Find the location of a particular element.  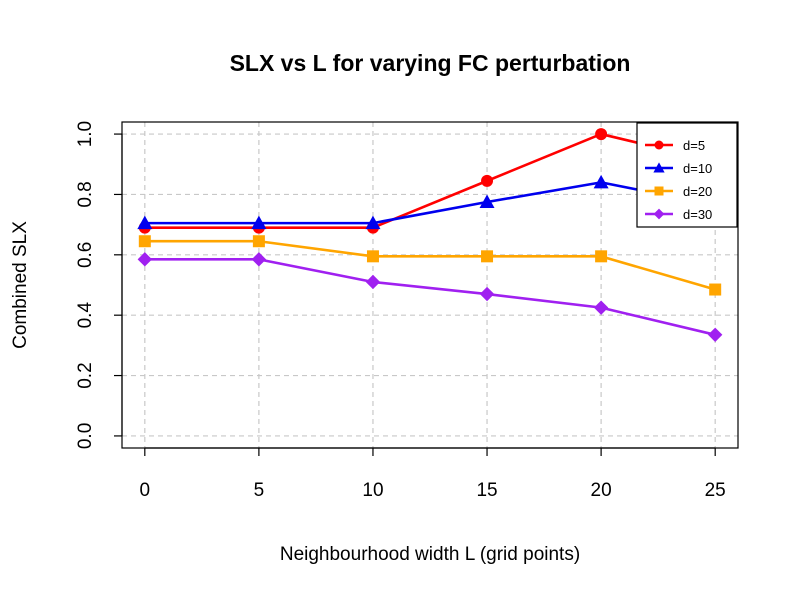

y-tick-label: 0.6 is located at coordinates (85, 255).